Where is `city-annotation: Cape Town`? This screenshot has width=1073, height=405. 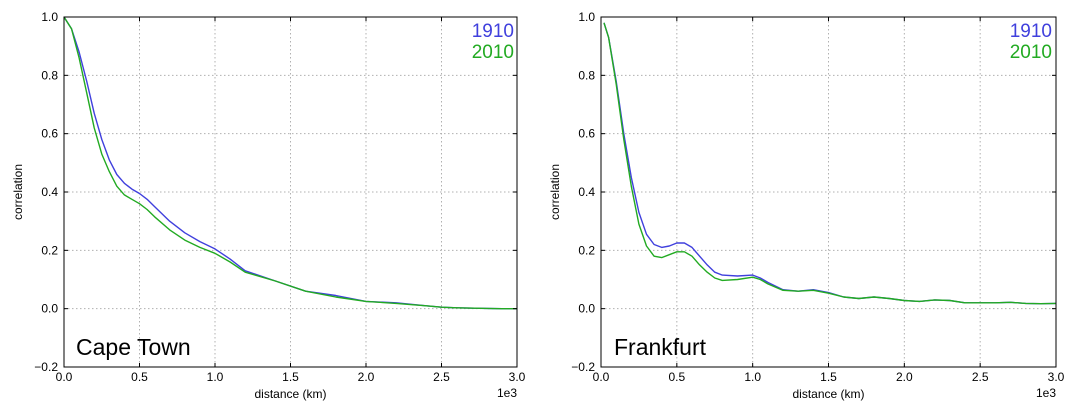
city-annotation: Cape Town is located at coordinates (133, 347).